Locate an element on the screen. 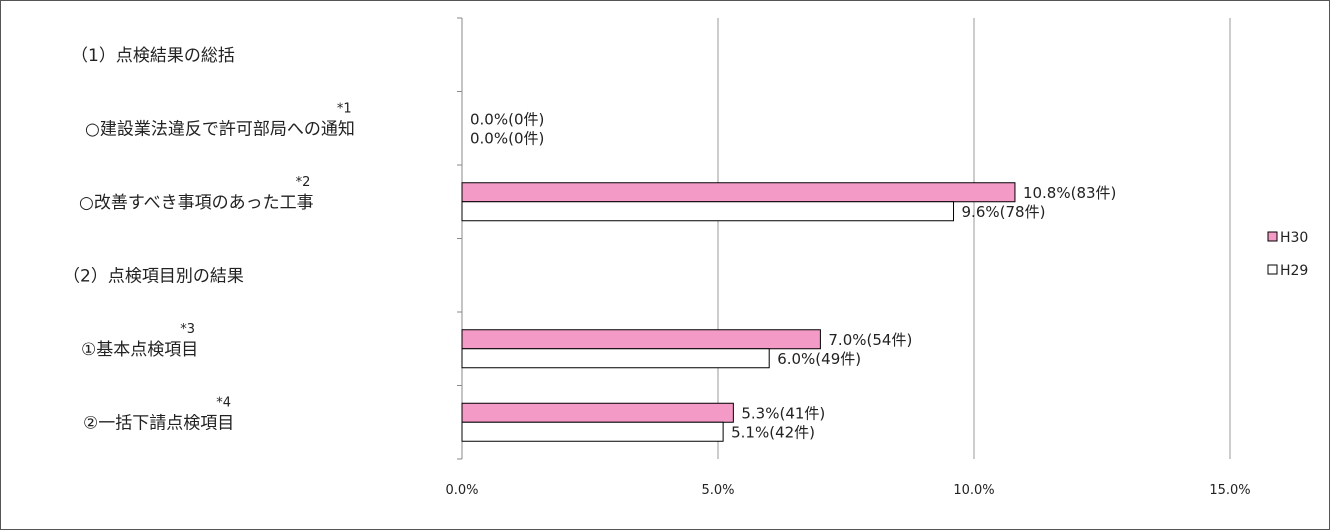 The image size is (1330, 530). footnote-mark: *3 is located at coordinates (187, 329).